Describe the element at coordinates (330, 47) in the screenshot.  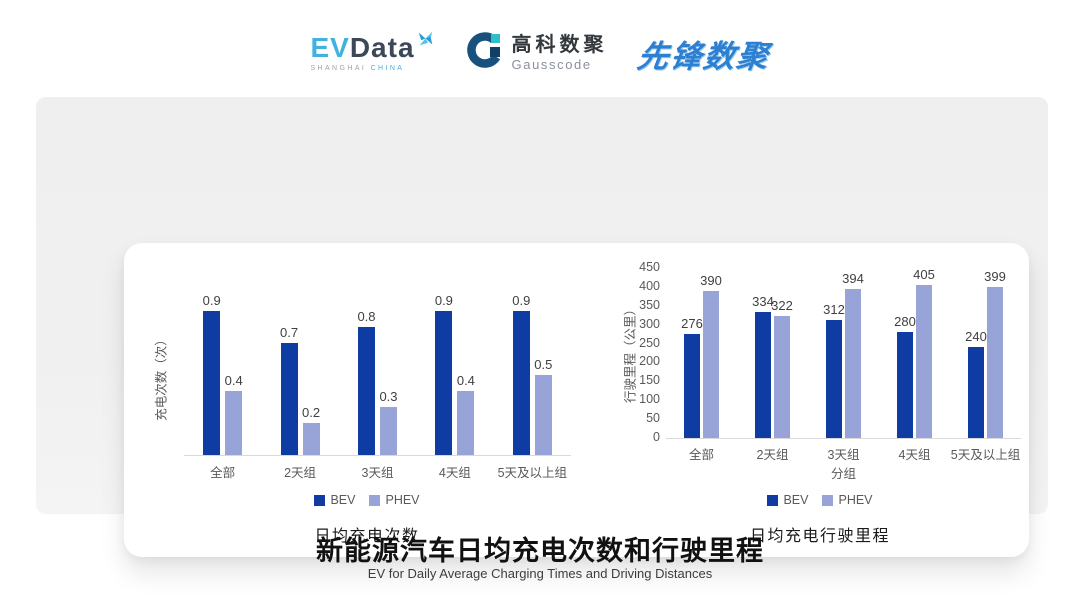
I see `evdata-logo-ev: EV` at that location.